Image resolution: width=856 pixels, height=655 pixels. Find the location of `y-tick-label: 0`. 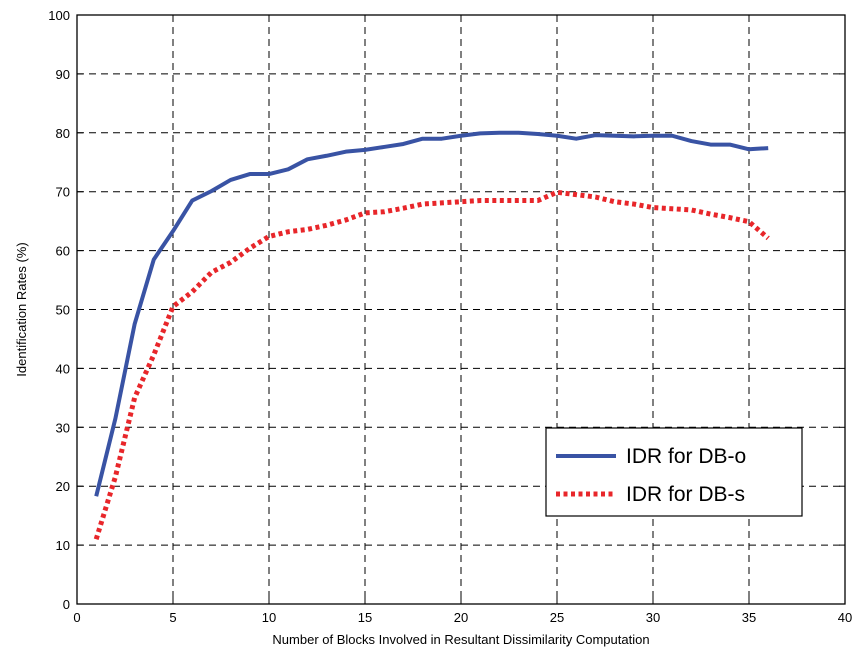

y-tick-label: 0 is located at coordinates (66, 604).